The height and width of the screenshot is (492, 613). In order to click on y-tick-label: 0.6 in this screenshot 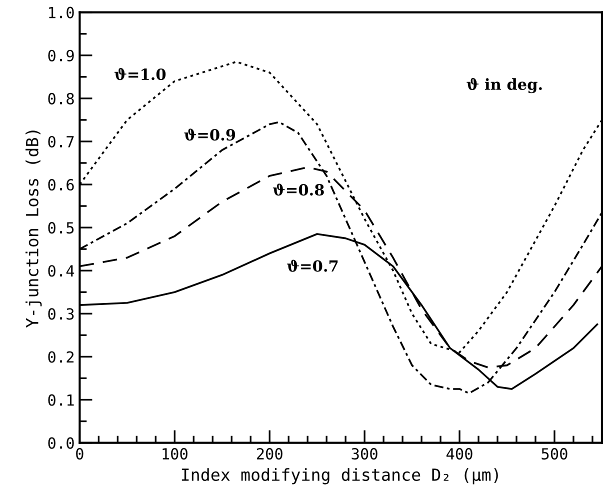, I will do `click(61, 185)`.